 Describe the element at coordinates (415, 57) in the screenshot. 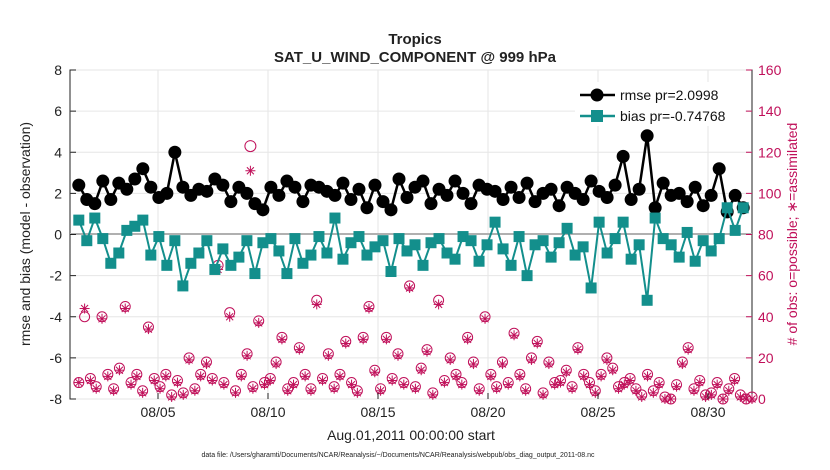

I see `chart-subtitle: SAT_U_WIND_COMPONENT @ 999 hPa` at that location.